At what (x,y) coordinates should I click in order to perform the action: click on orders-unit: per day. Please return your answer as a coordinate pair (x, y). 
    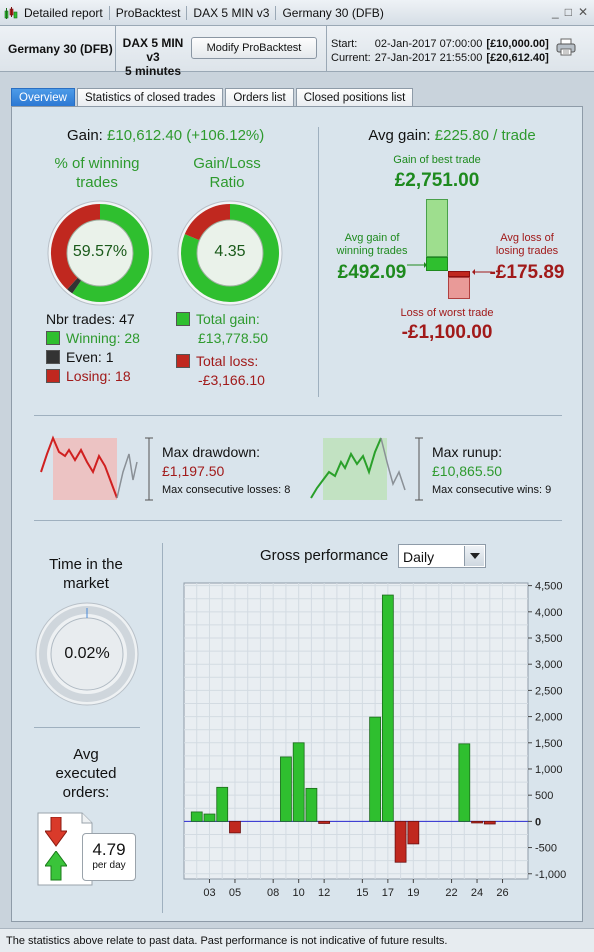
    Looking at the image, I should click on (109, 865).